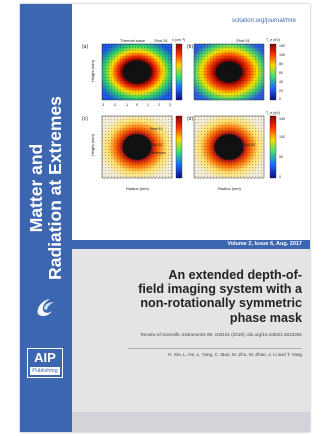 Image resolution: width=334 pixels, height=436 pixels. I want to click on publisher-logo-text: AIP, so click(45, 357).